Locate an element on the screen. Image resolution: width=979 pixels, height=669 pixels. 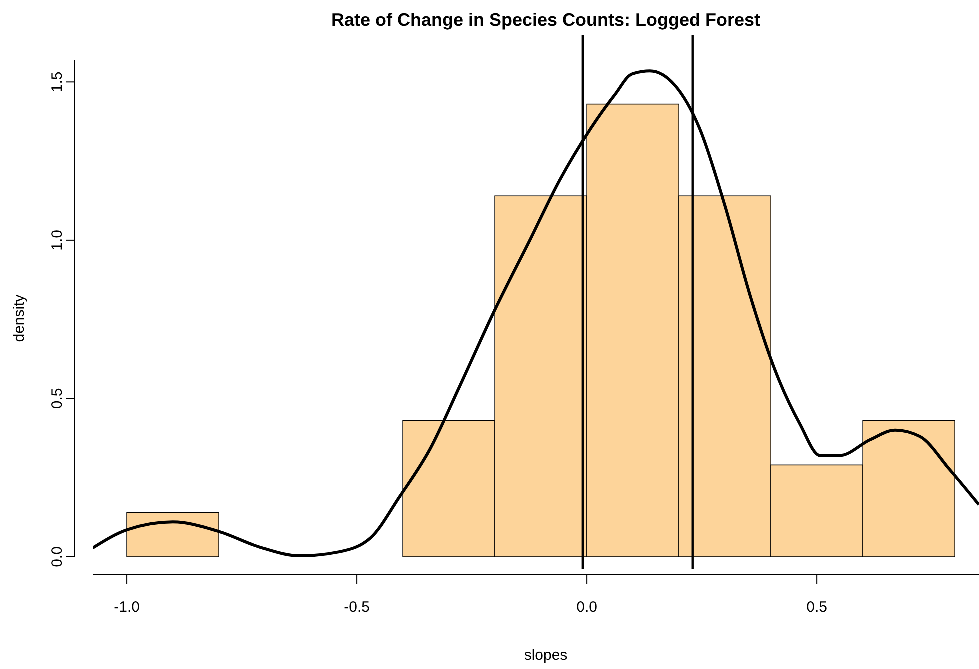
y-axis-title: density is located at coordinates (19, 318).